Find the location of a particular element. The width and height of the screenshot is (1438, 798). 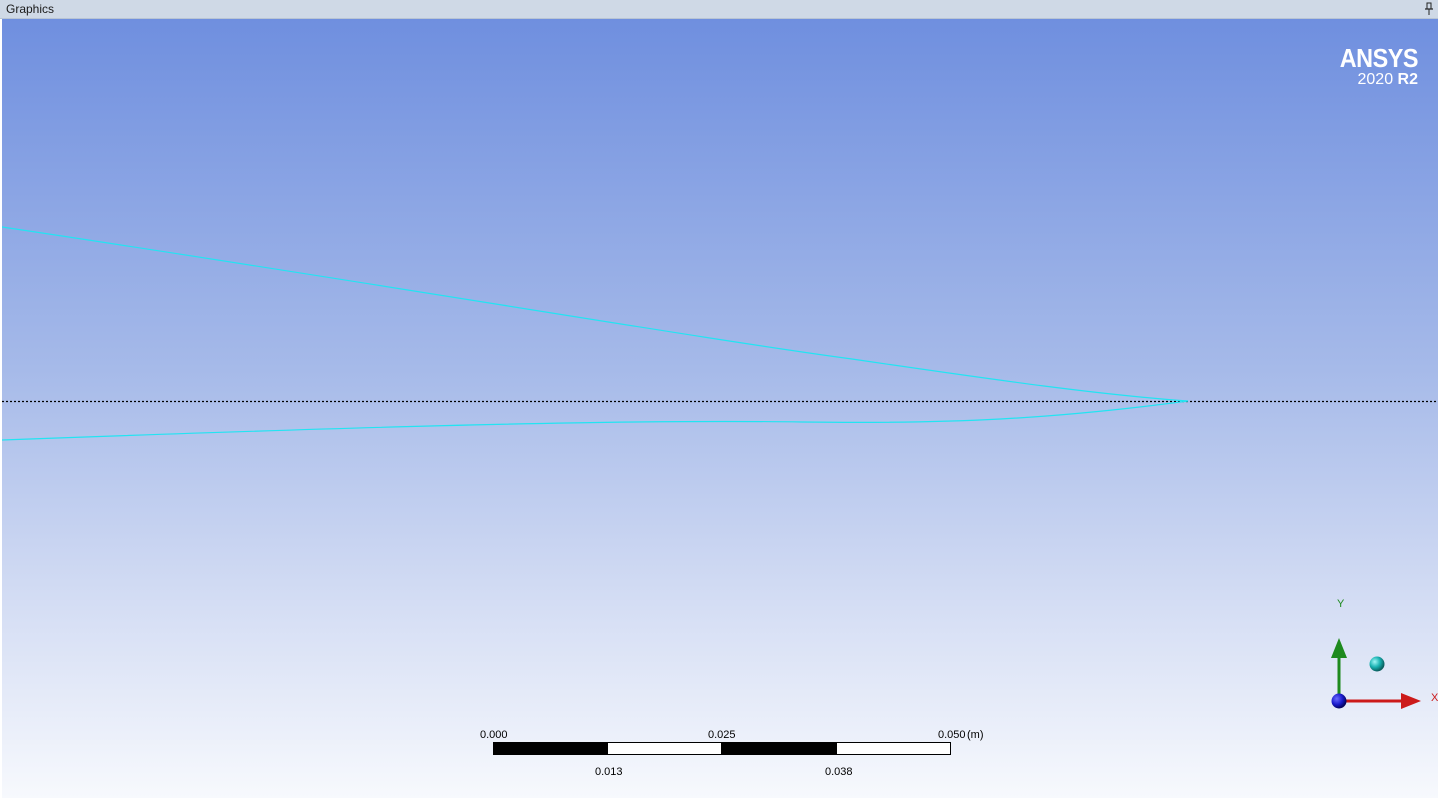

logo-version-year: 2020 is located at coordinates (1375, 79).